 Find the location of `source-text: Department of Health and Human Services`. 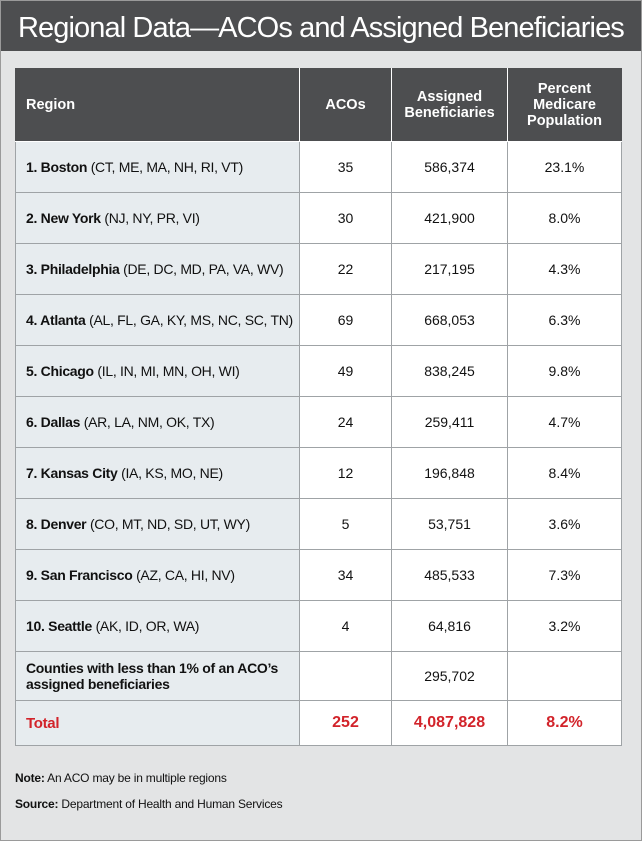

source-text: Department of Health and Human Services is located at coordinates (172, 804).